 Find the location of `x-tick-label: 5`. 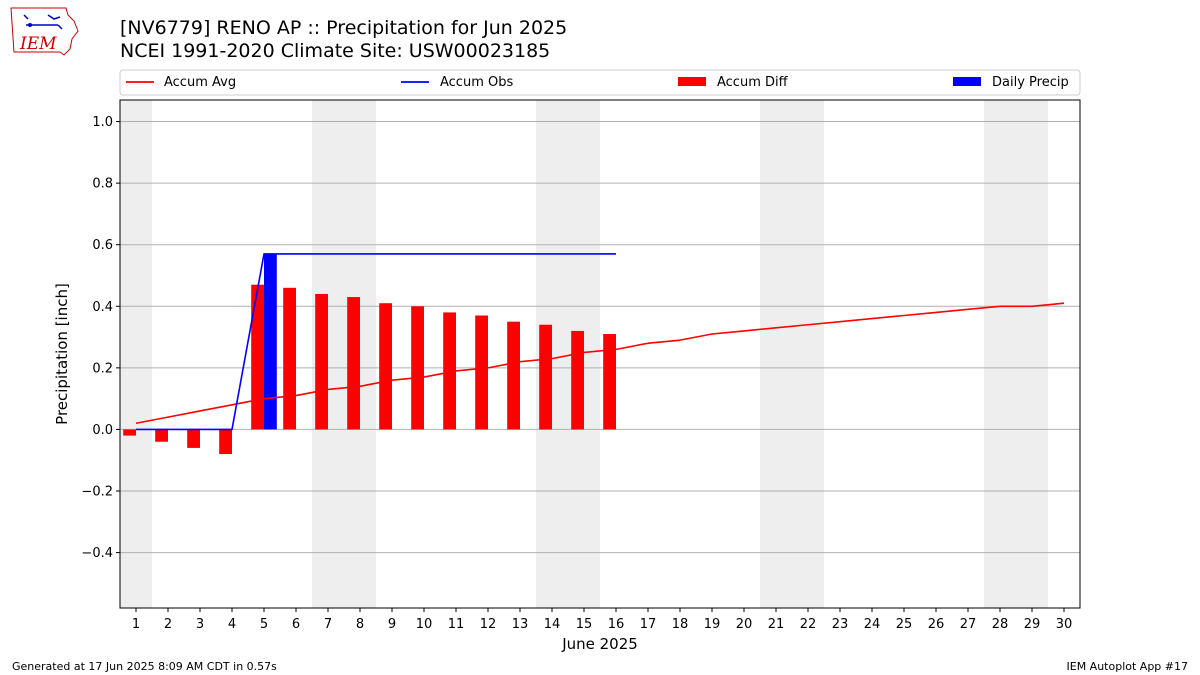

x-tick-label: 5 is located at coordinates (264, 624).